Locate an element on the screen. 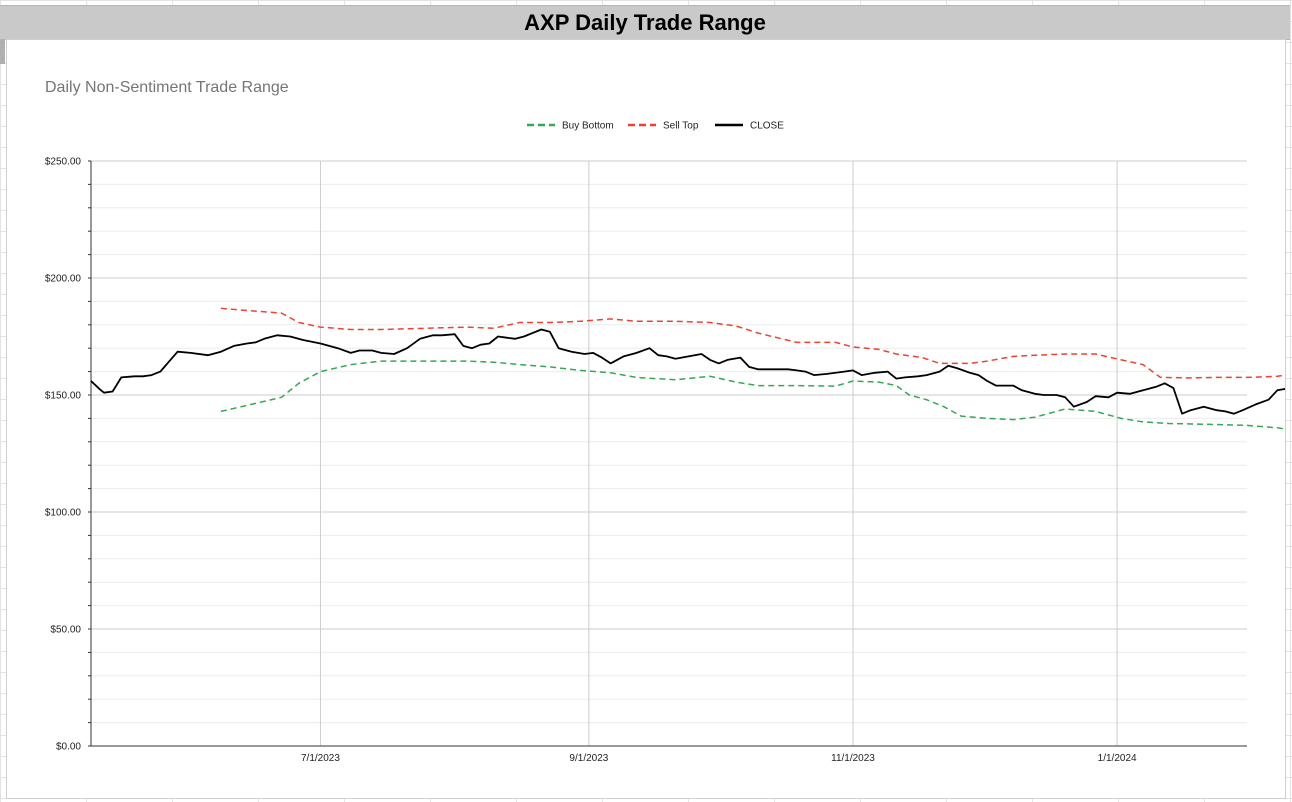  series-line-buy-bottom is located at coordinates (752, 395).